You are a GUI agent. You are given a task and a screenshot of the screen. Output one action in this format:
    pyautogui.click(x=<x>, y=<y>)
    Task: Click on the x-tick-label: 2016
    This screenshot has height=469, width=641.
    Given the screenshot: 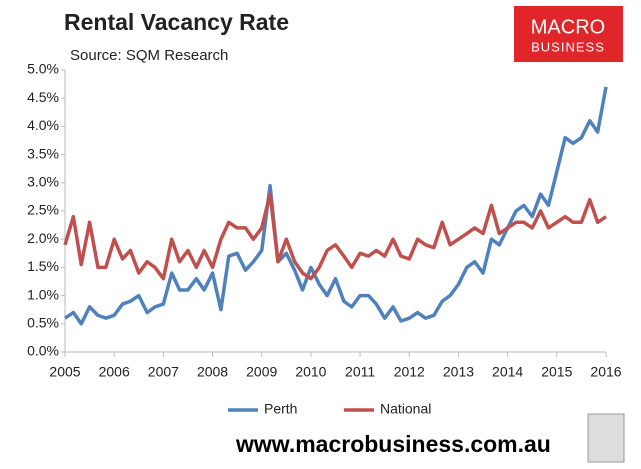 What is the action you would take?
    pyautogui.click(x=605, y=372)
    